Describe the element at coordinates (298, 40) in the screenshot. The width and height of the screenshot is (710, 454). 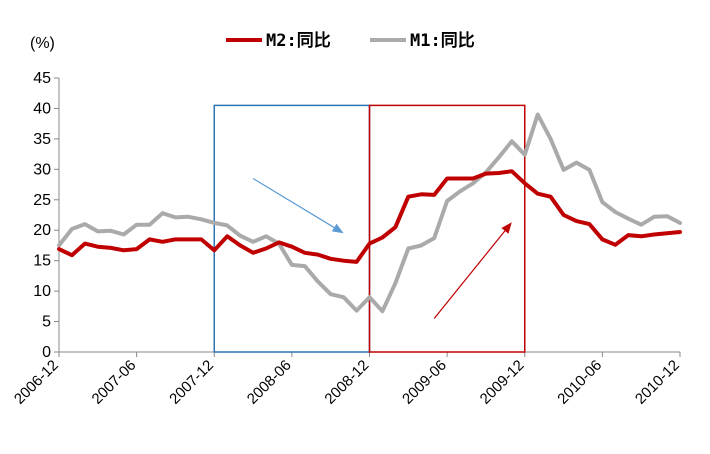
I see `legend-label-m2: M2:同比` at that location.